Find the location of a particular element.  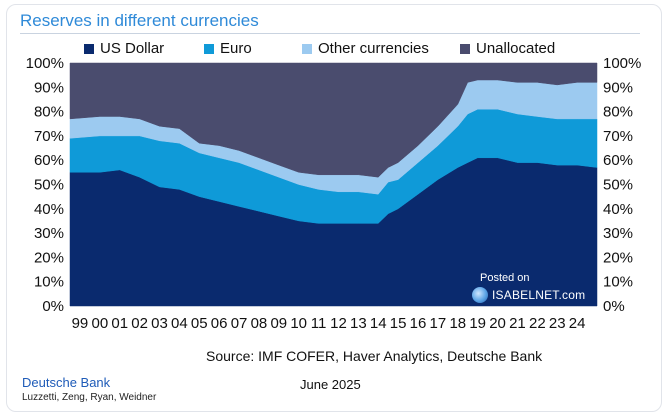

x-tick: 13 is located at coordinates (358, 323).